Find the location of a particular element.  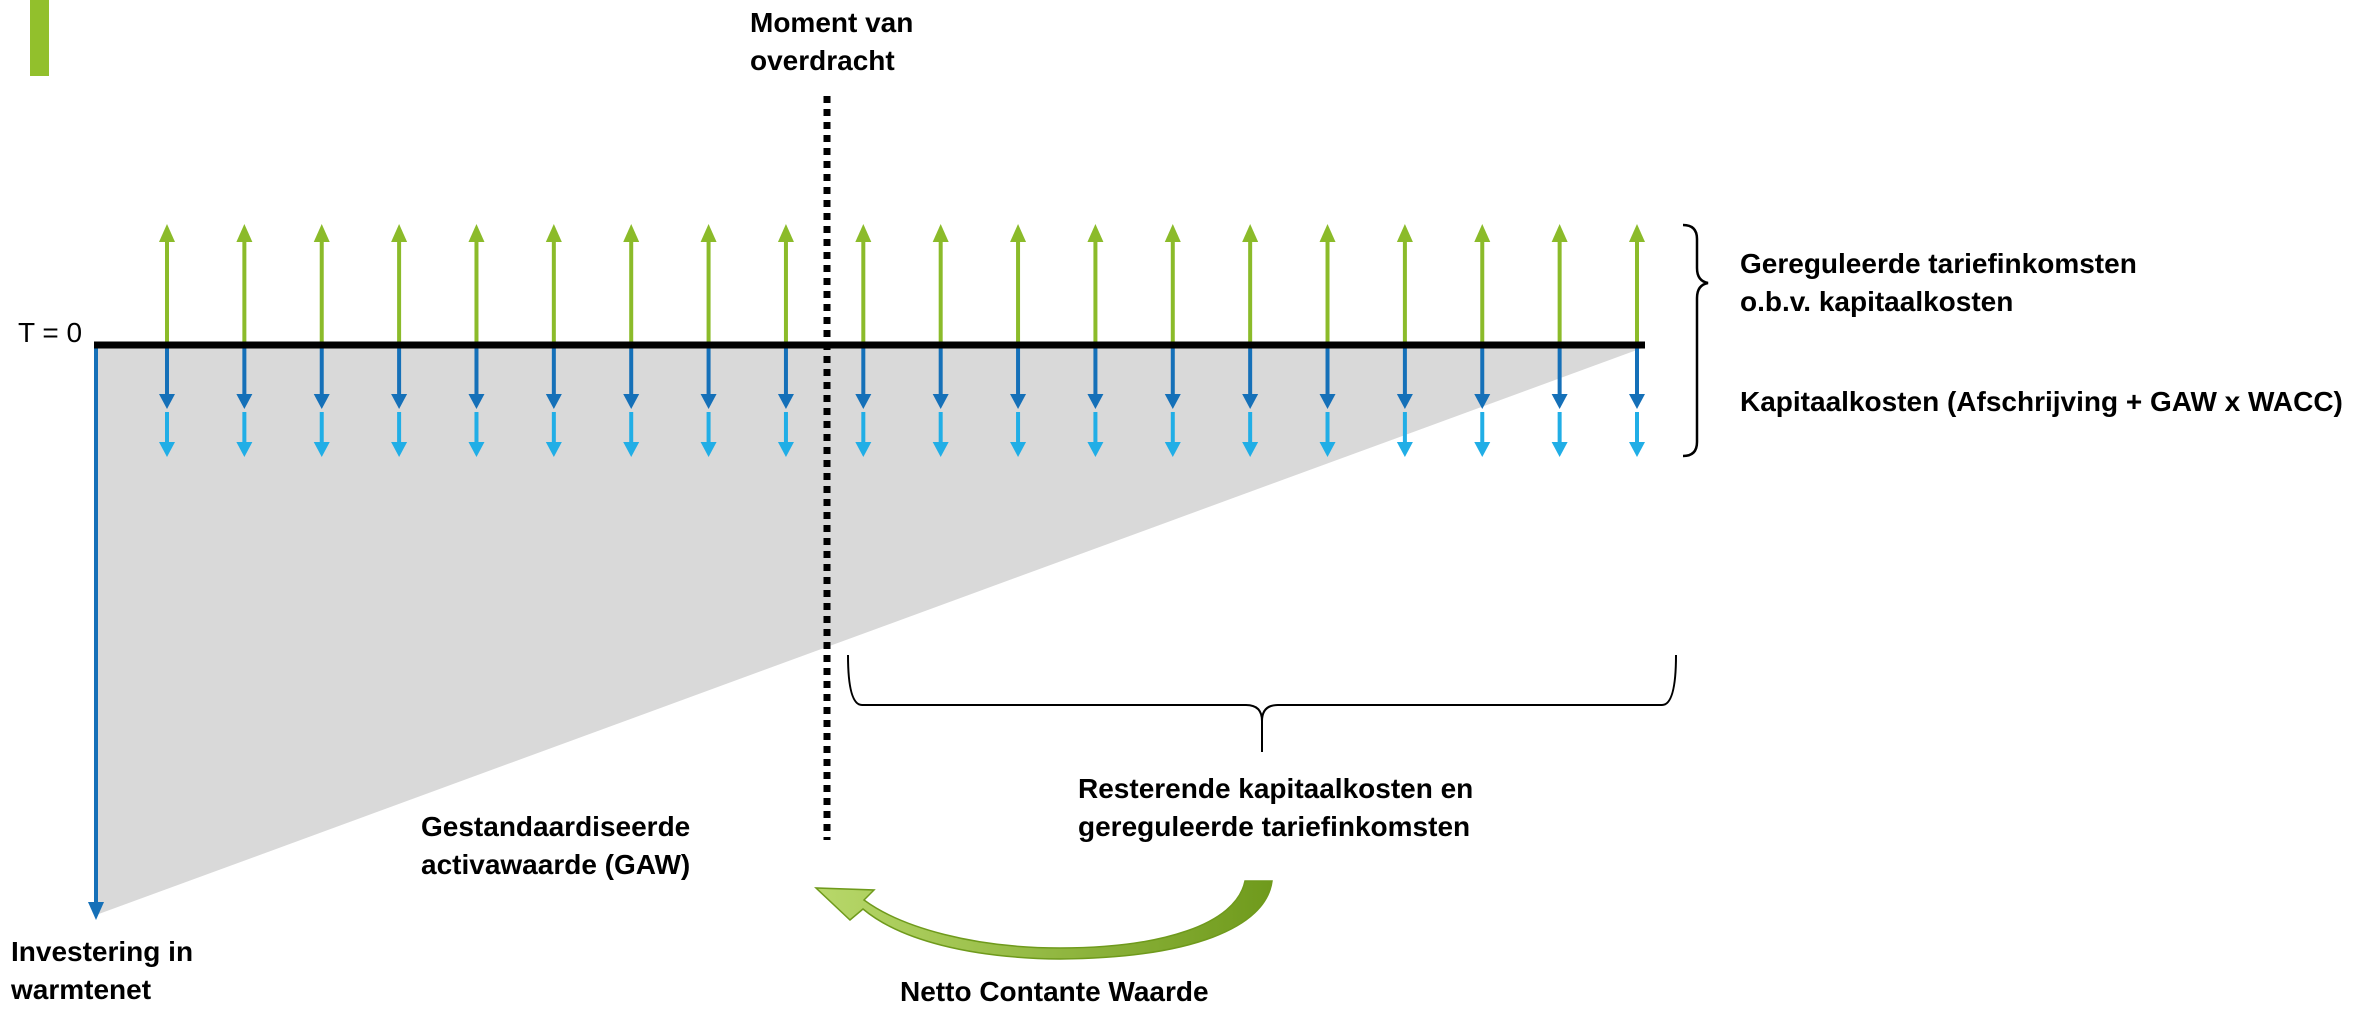

npv-curved-arrow-icon is located at coordinates (1043, 920).